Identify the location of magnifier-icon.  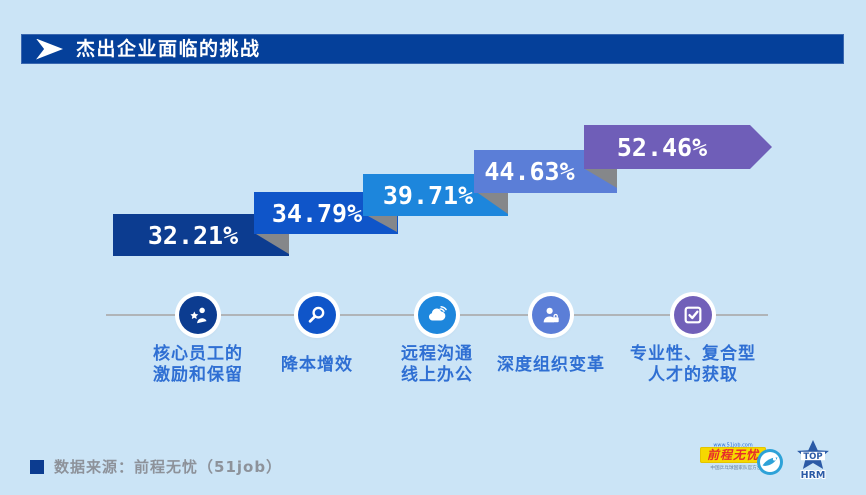
(316, 314).